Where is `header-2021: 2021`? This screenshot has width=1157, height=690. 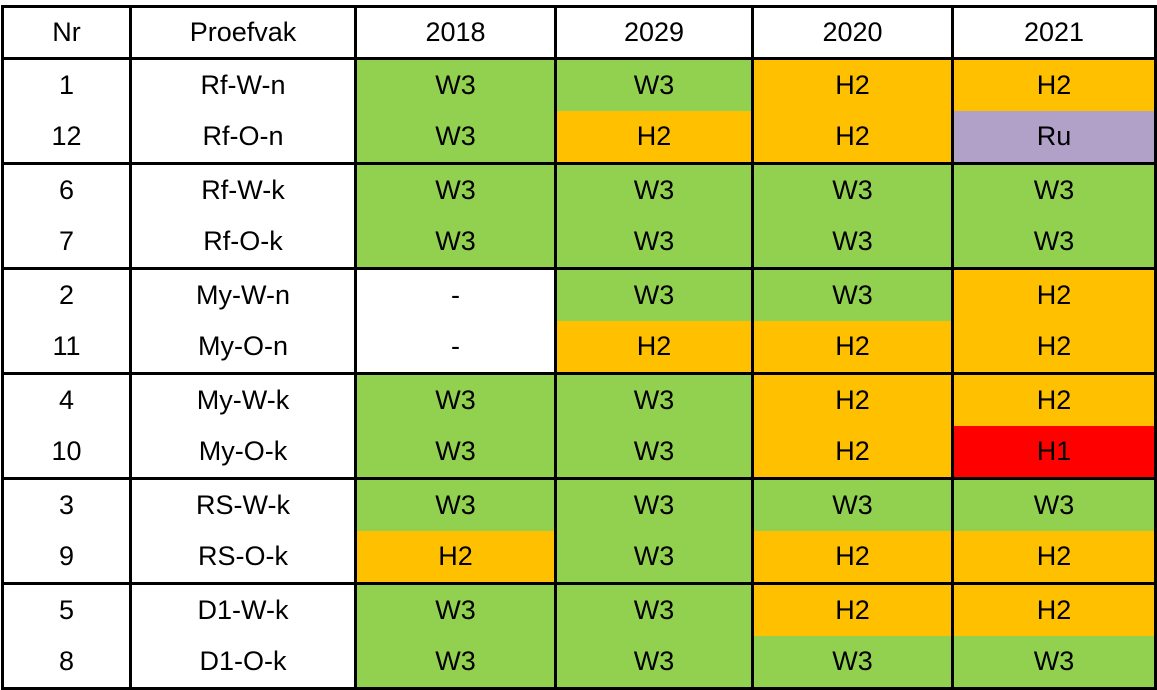
header-2021: 2021 is located at coordinates (1054, 32).